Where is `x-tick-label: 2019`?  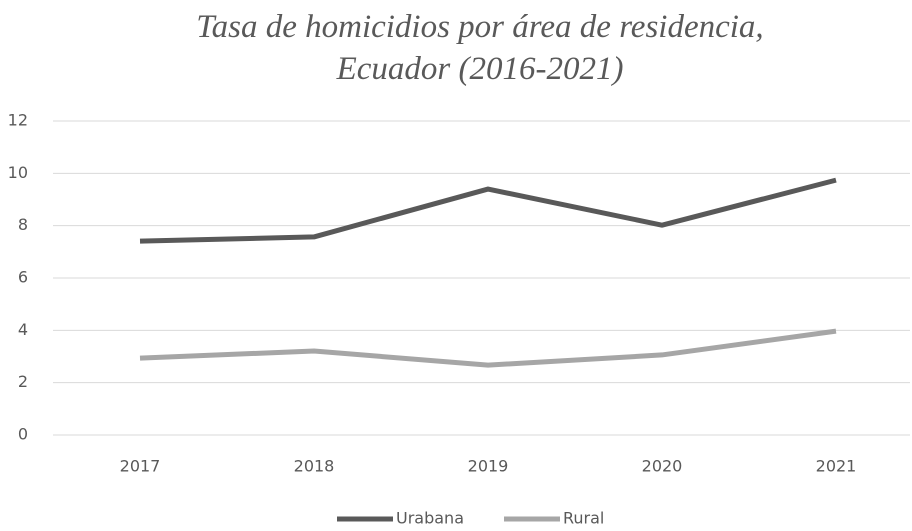 x-tick-label: 2019 is located at coordinates (488, 466).